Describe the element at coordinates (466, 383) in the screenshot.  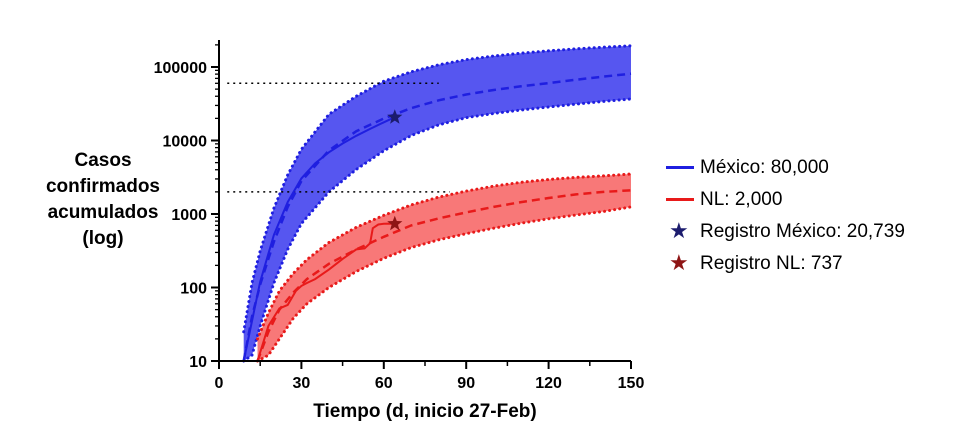
I see `x-tick-label: 90` at that location.